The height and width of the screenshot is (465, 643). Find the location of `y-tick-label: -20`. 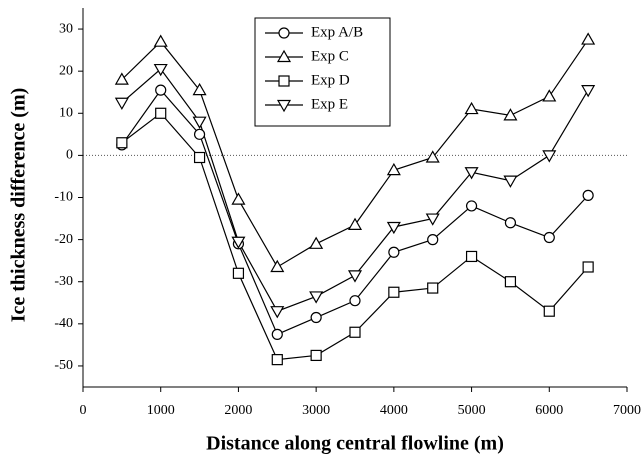

y-tick-label: -20 is located at coordinates (63, 239).